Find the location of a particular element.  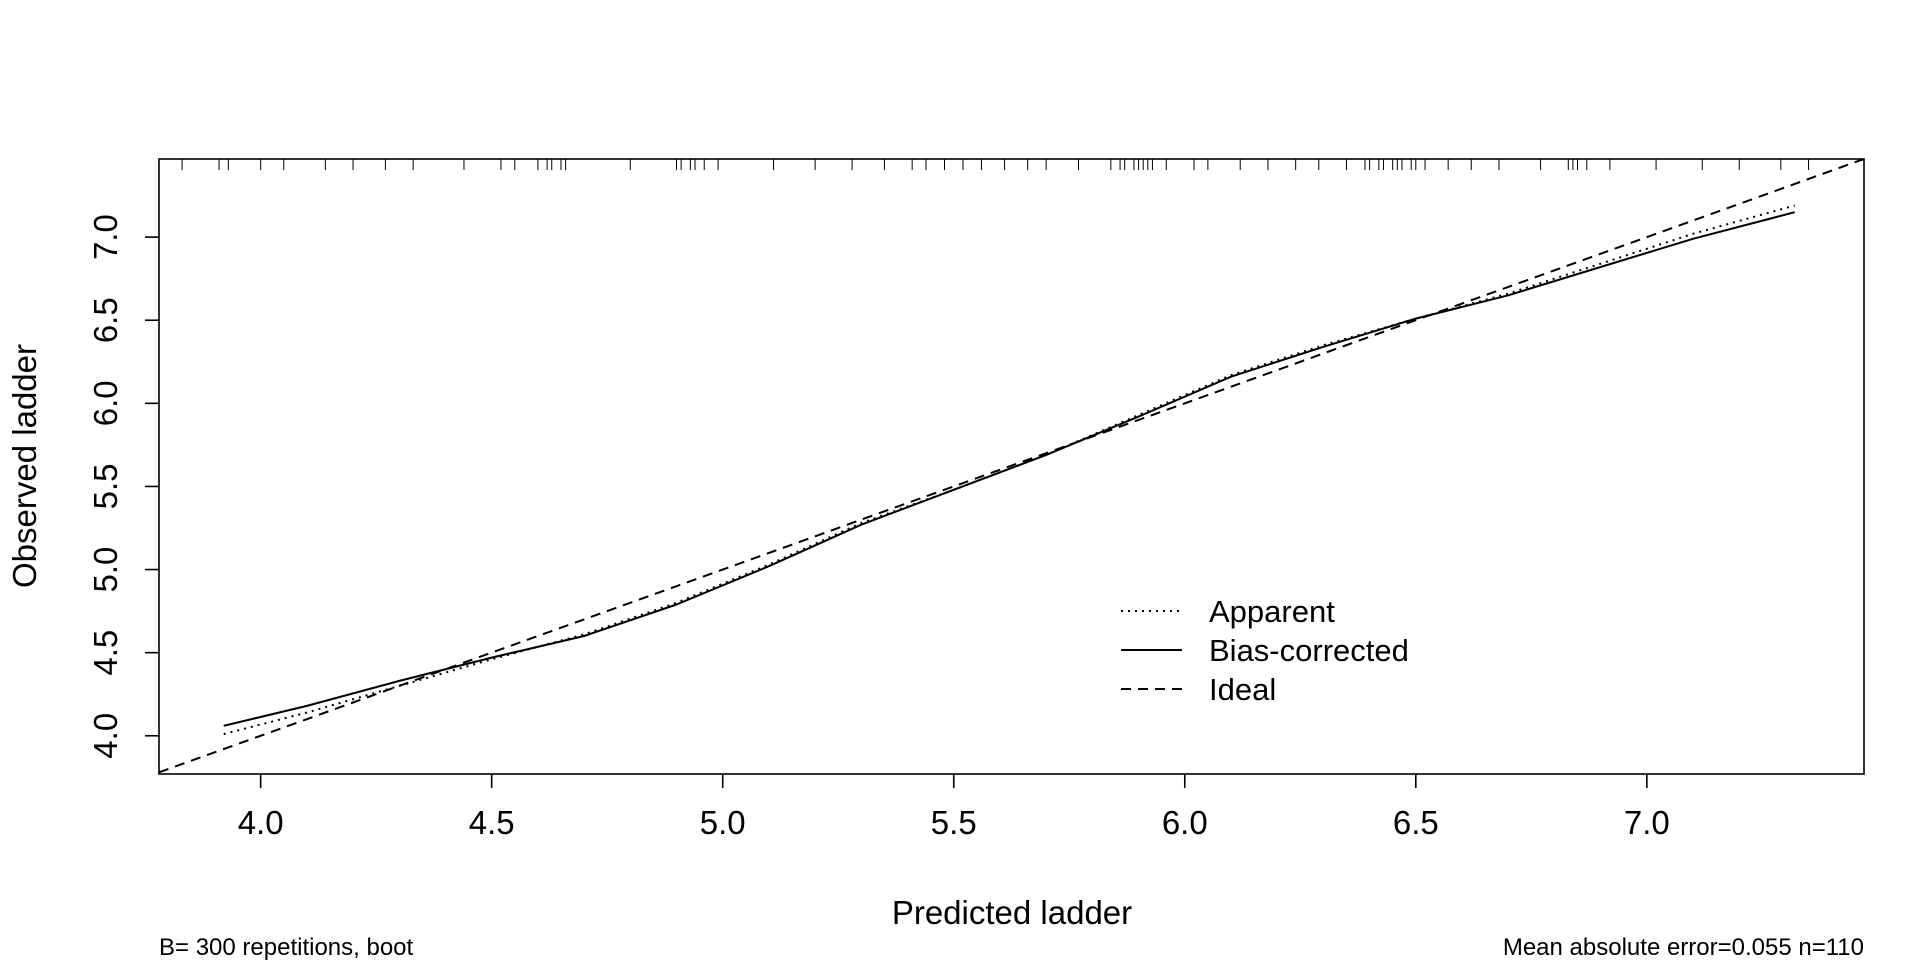

y-axis: 4.0 4.5 5.0 5.5 6.0 6.5 7.0 is located at coordinates (123, 486).